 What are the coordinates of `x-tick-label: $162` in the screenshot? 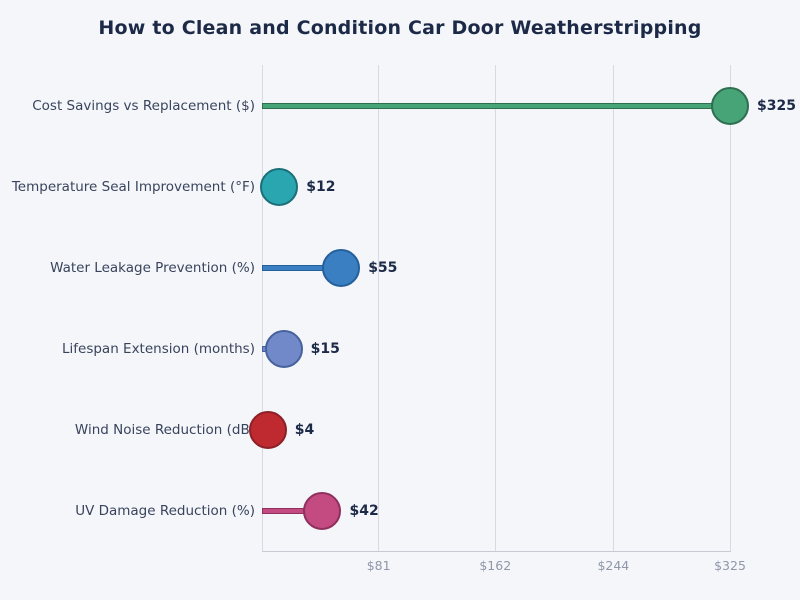 It's located at (495, 565).